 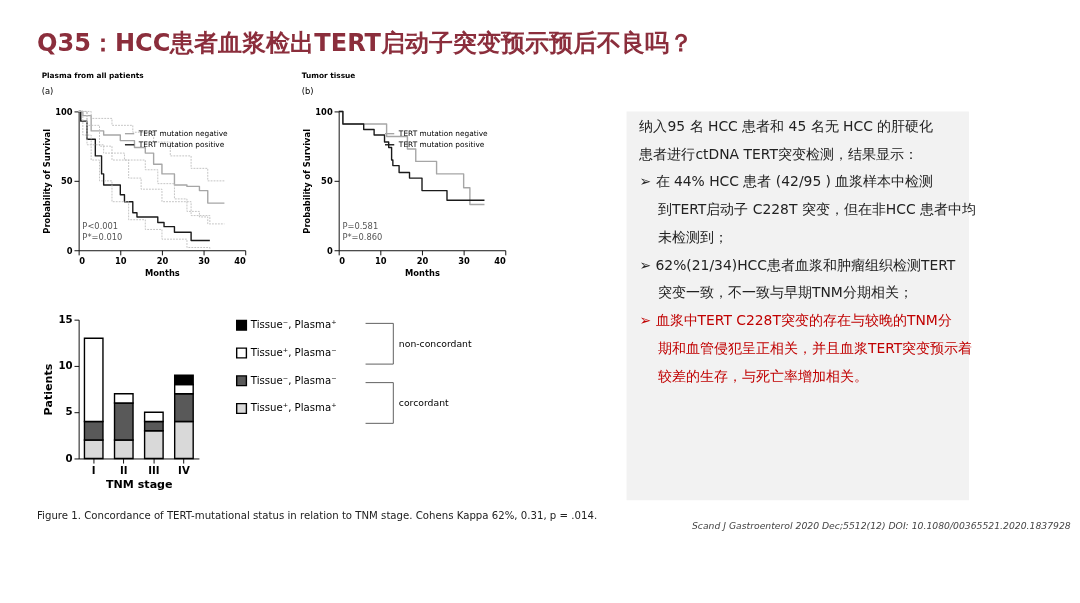 I want to click on x-tick-label: II, so click(x=124, y=470).